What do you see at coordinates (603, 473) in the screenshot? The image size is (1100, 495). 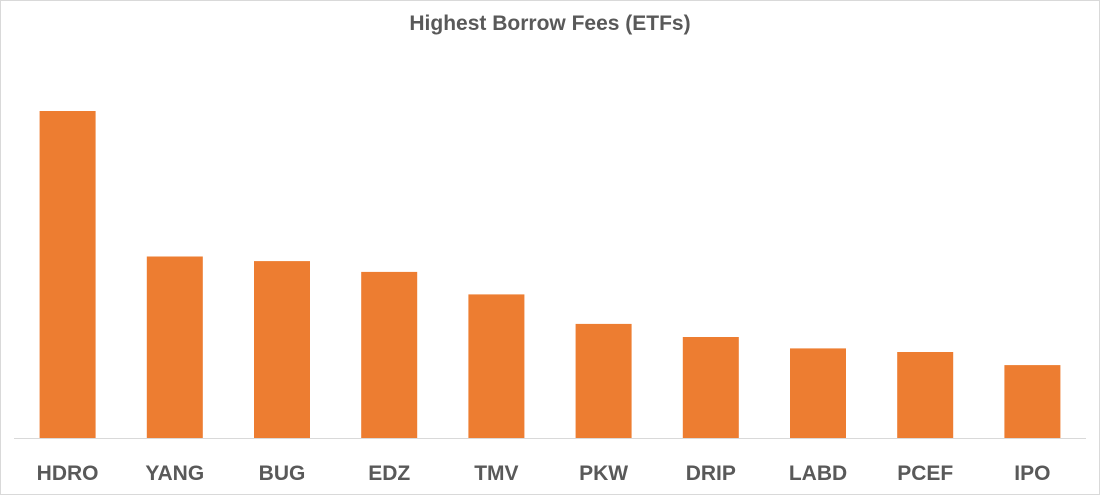 I see `x-tick-label-pkw: PKW` at bounding box center [603, 473].